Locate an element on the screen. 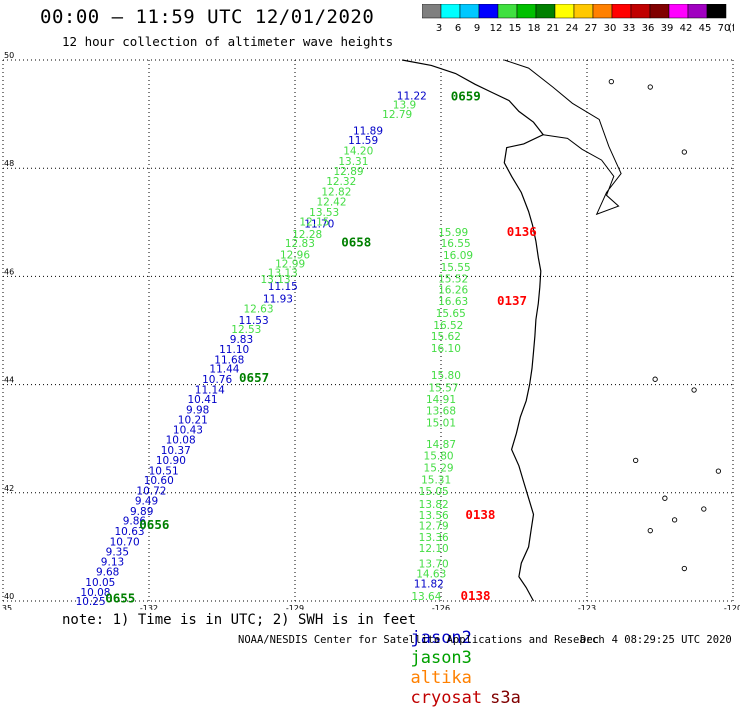 The height and width of the screenshot is (708, 740). lon-tick-label: -120 is located at coordinates (732, 607).